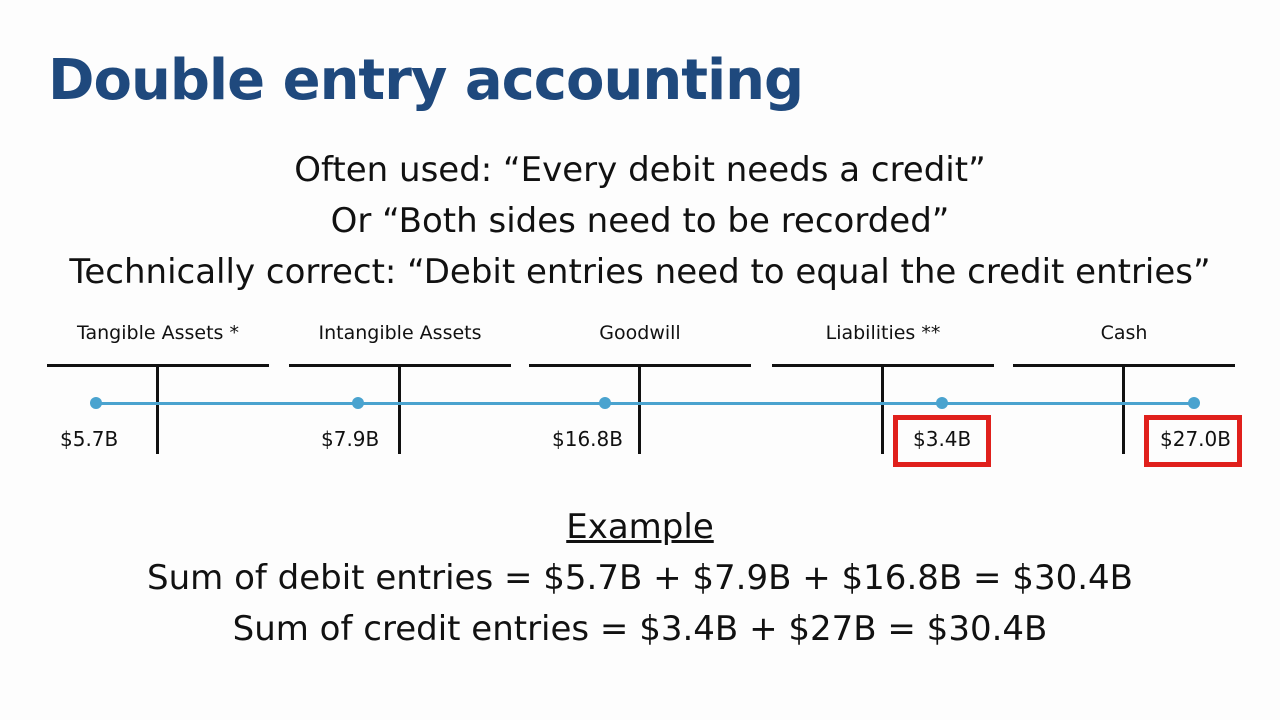 The height and width of the screenshot is (720, 1280). I want to click on account-title: Intangible Assets, so click(400, 333).